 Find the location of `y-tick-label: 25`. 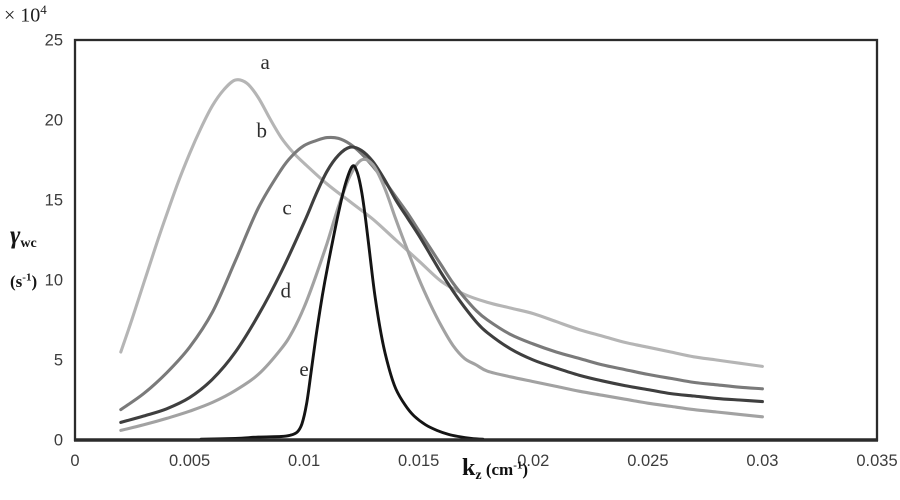

y-tick-label: 25 is located at coordinates (54, 41).